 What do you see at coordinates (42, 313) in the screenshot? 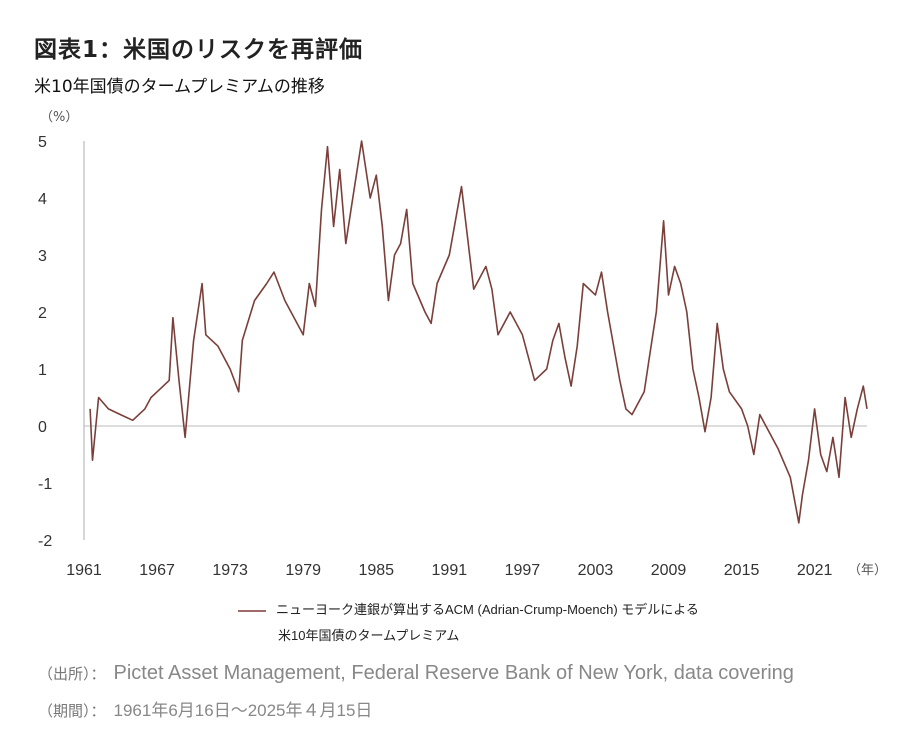
I see `y-tick-label: 2` at bounding box center [42, 313].